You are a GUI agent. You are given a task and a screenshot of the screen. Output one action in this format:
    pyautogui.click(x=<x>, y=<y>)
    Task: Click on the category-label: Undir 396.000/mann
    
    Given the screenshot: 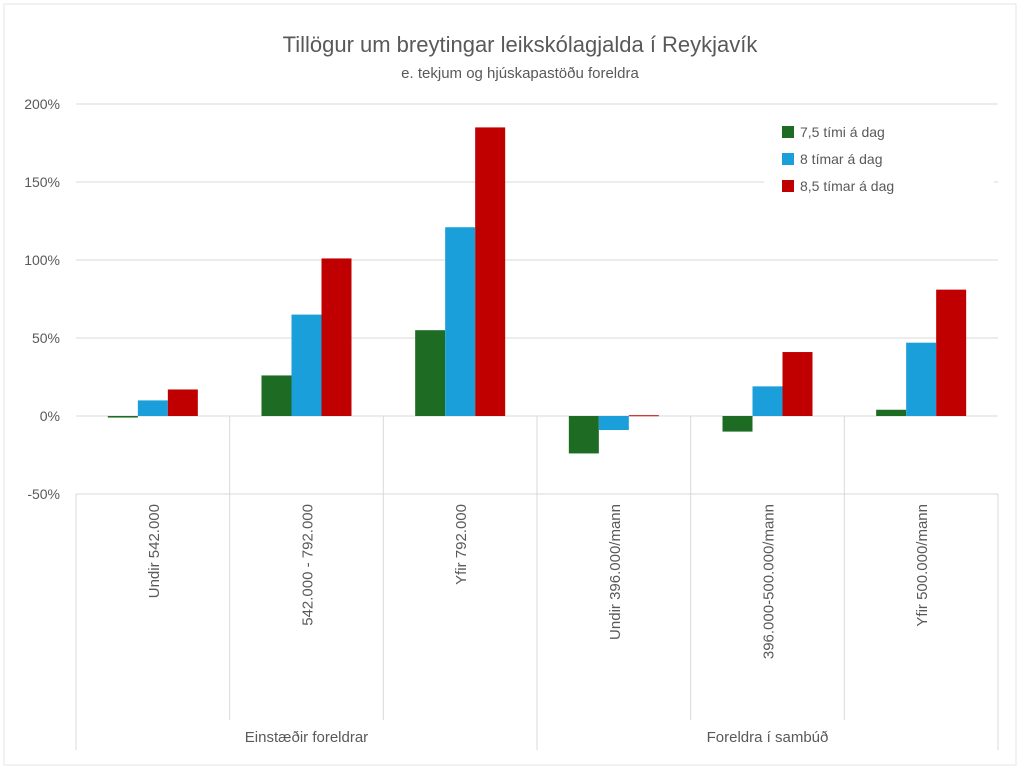 What is the action you would take?
    pyautogui.click(x=615, y=572)
    